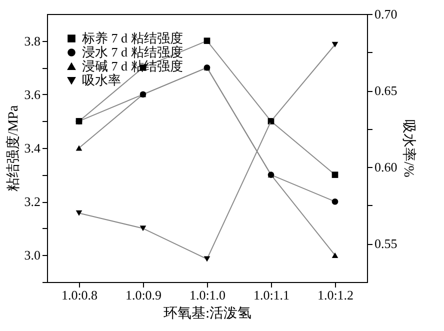 The image size is (444, 331). Describe the element at coordinates (79, 295) in the screenshot. I see `x-tick-label: 1.0:0.8` at that location.